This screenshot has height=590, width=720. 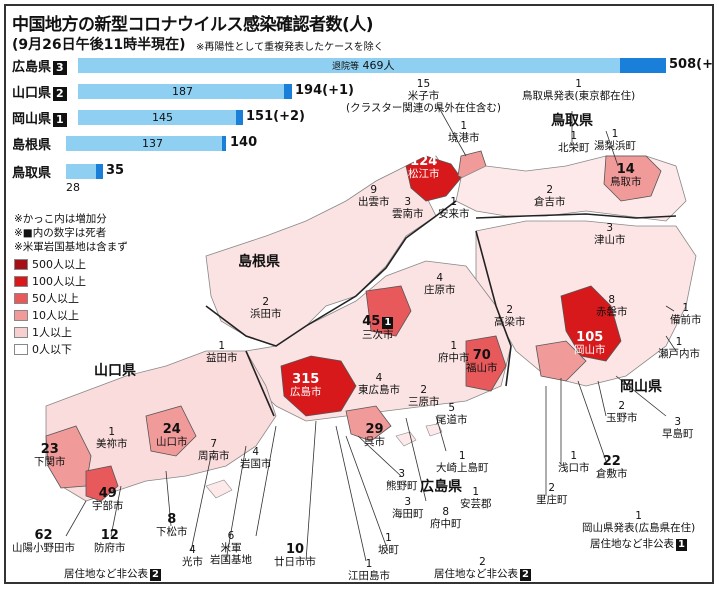 I want to click on color-legend: 500人以上 100人以上 50人以上 10人以上 1人以上 0人以下, so click(x=50, y=307).